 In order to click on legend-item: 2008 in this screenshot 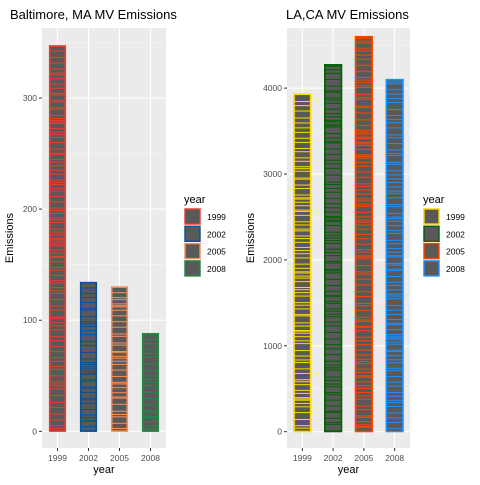, I will do `click(205, 268)`.